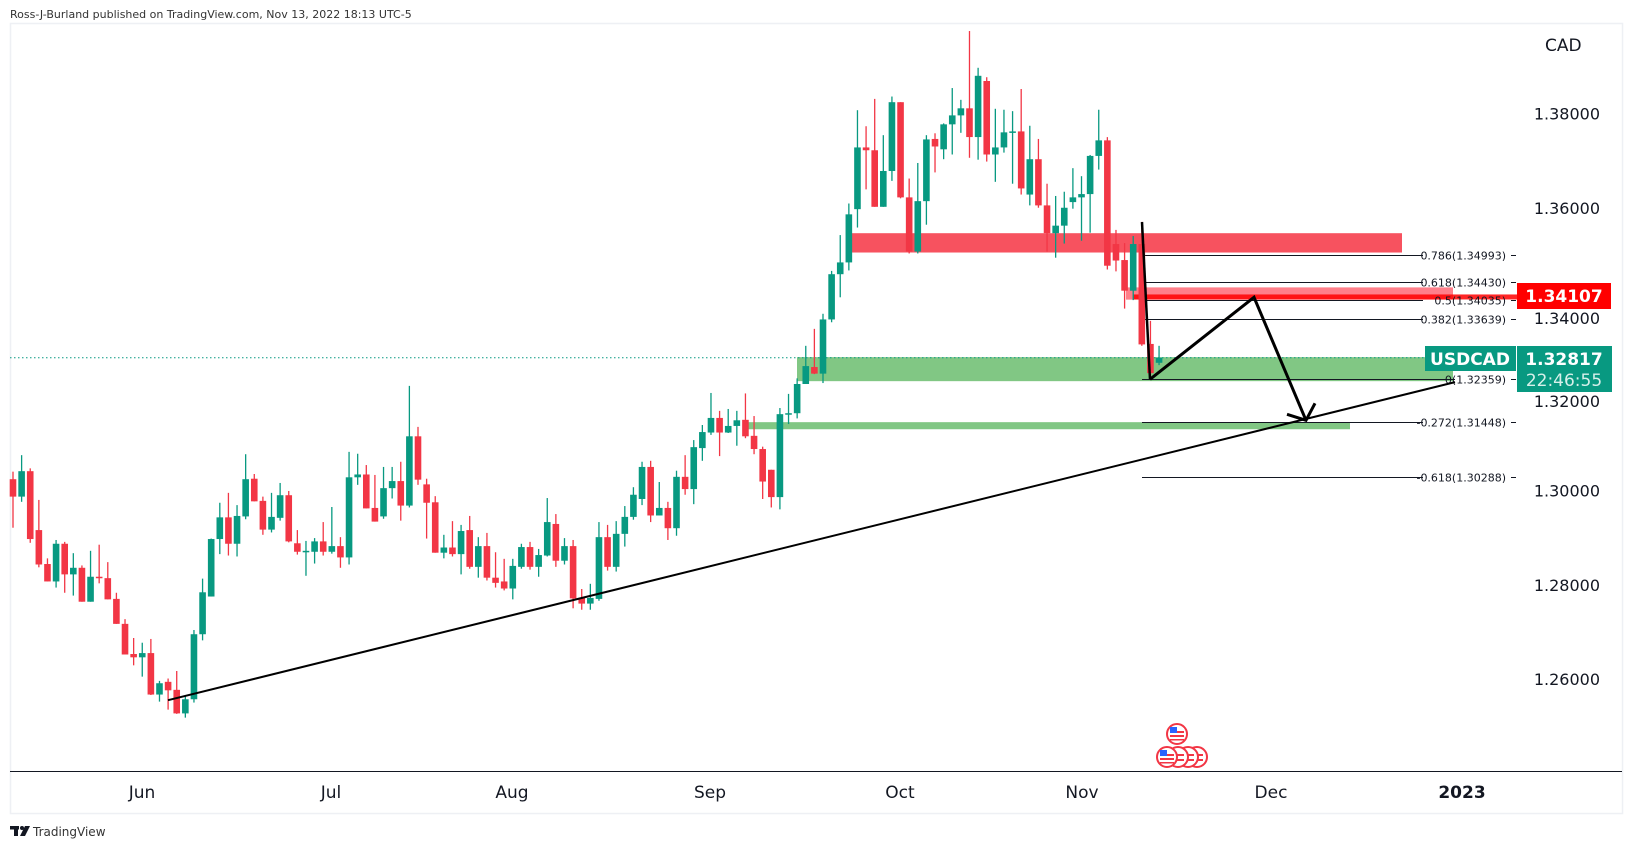 This screenshot has width=1633, height=850. What do you see at coordinates (1146, 300) in the screenshot?
I see `fib-anchor-line` at bounding box center [1146, 300].